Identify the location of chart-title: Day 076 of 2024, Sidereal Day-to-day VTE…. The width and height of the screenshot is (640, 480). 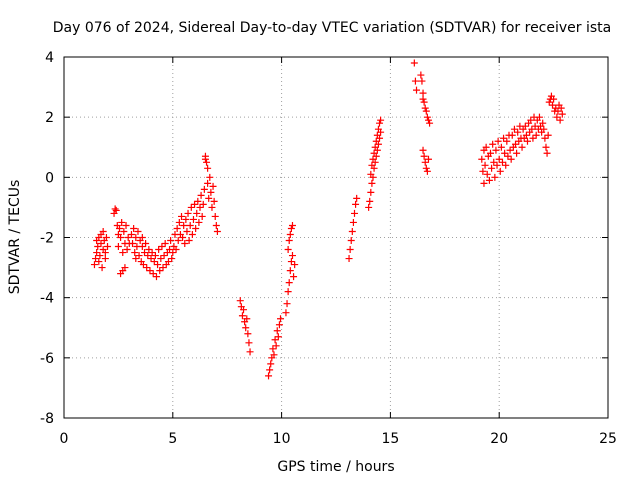
(332, 28).